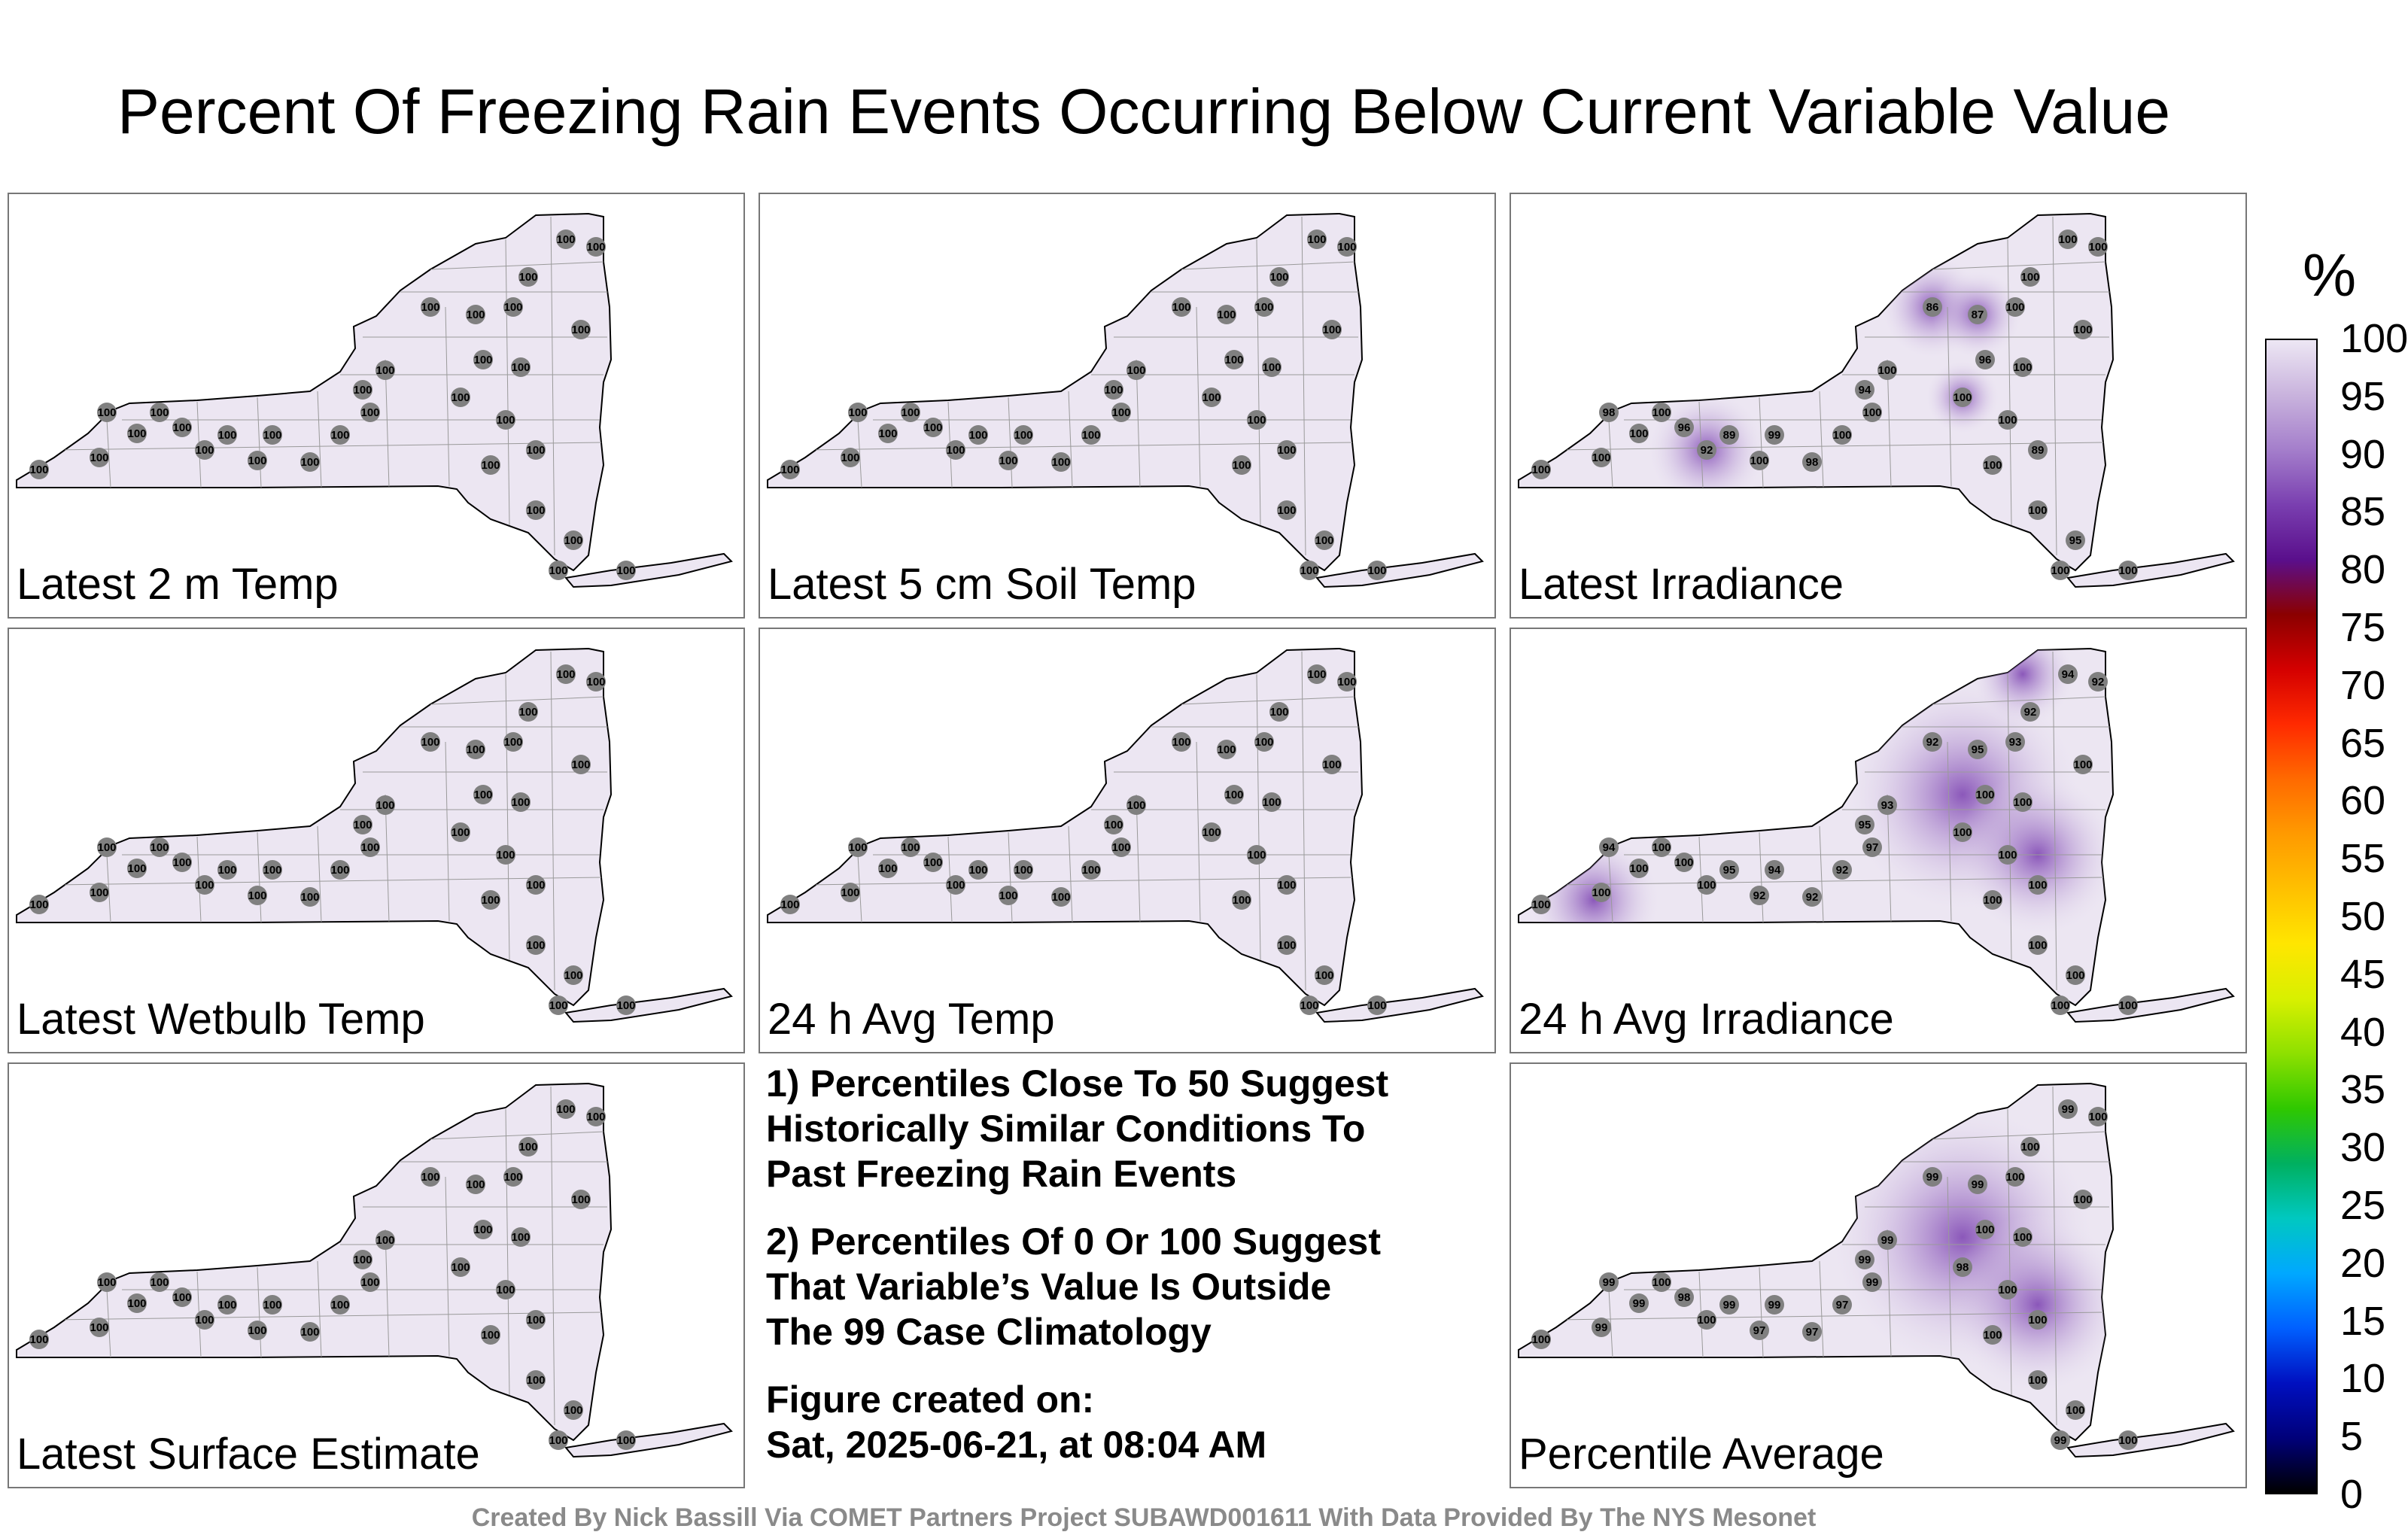  Describe the element at coordinates (1977, 314) in the screenshot. I see `station-marker: 87` at that location.